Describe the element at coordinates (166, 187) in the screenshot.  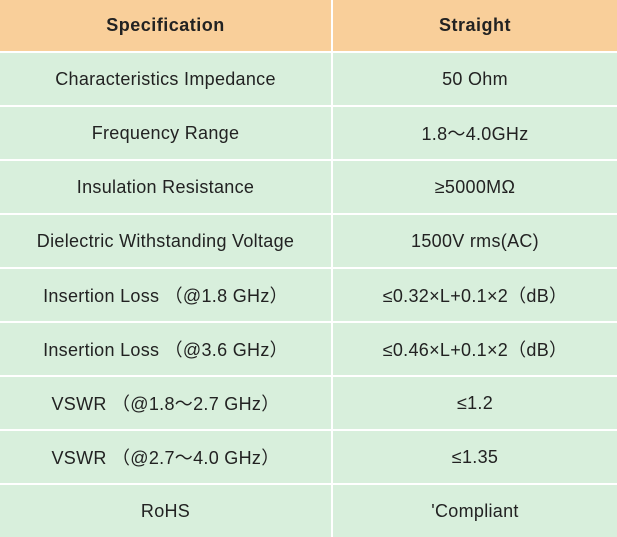
I see `spec-name: Insulation Resistance` at that location.